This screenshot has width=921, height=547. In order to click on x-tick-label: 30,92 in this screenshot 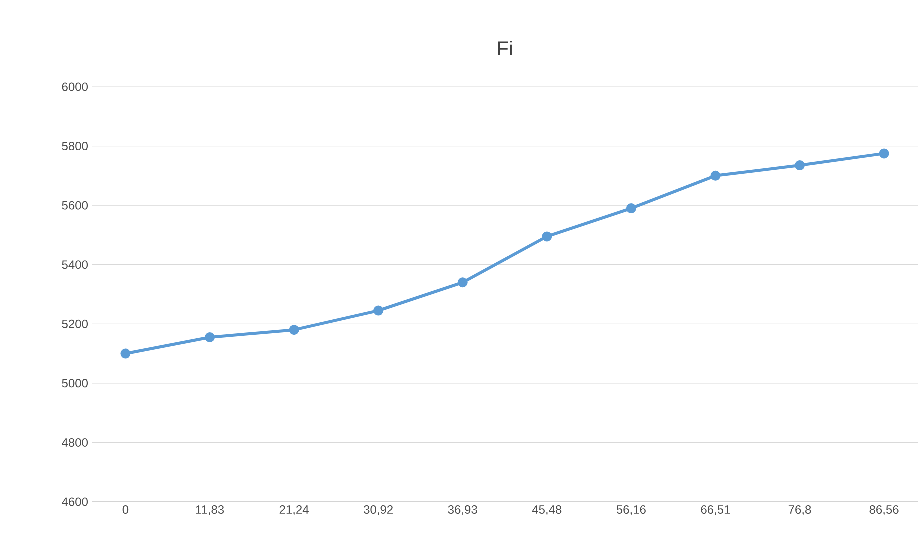, I will do `click(378, 511)`.